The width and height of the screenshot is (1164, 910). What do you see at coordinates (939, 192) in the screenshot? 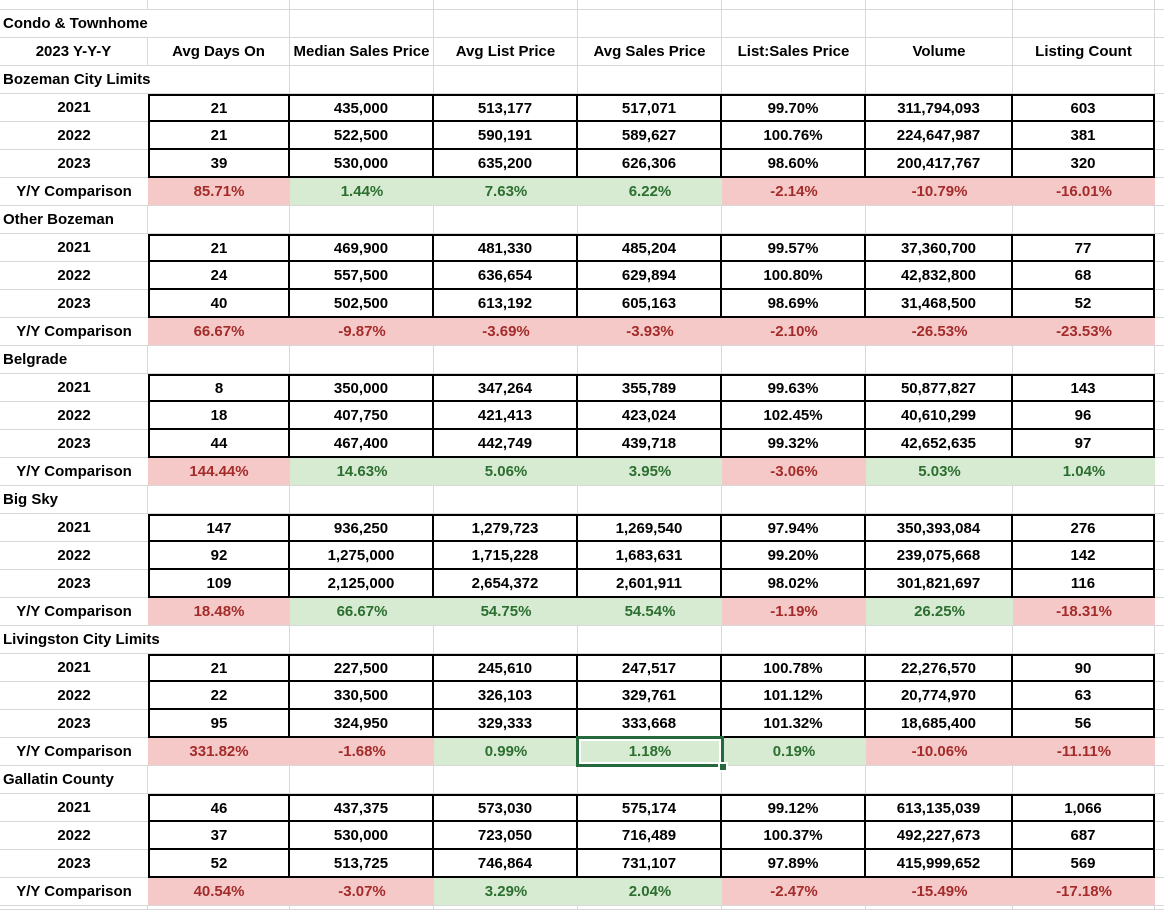
I see `yy-value-cell: -10.79%` at bounding box center [939, 192].